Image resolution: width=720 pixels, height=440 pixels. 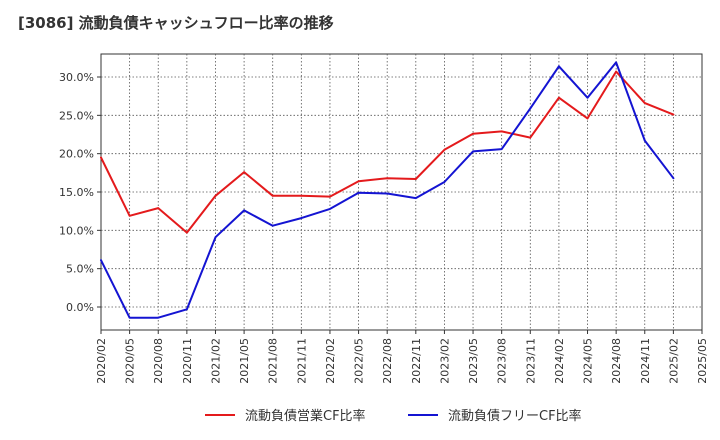 I want to click on chart-title: [3086] 流動負債キャッシュフロー比率の推移, so click(x=176, y=23).